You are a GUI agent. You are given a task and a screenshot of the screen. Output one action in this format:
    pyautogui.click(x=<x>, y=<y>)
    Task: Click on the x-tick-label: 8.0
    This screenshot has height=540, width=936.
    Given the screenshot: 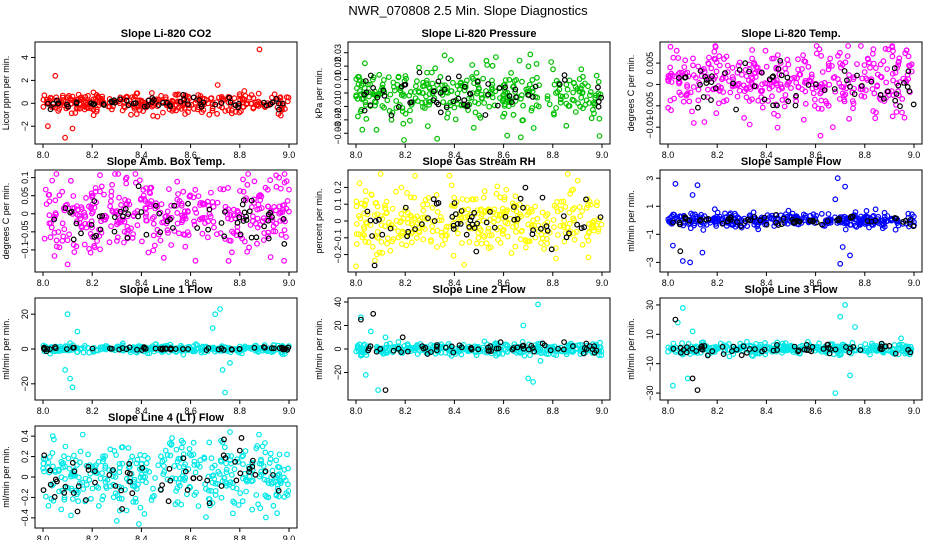 What is the action you would take?
    pyautogui.click(x=668, y=155)
    